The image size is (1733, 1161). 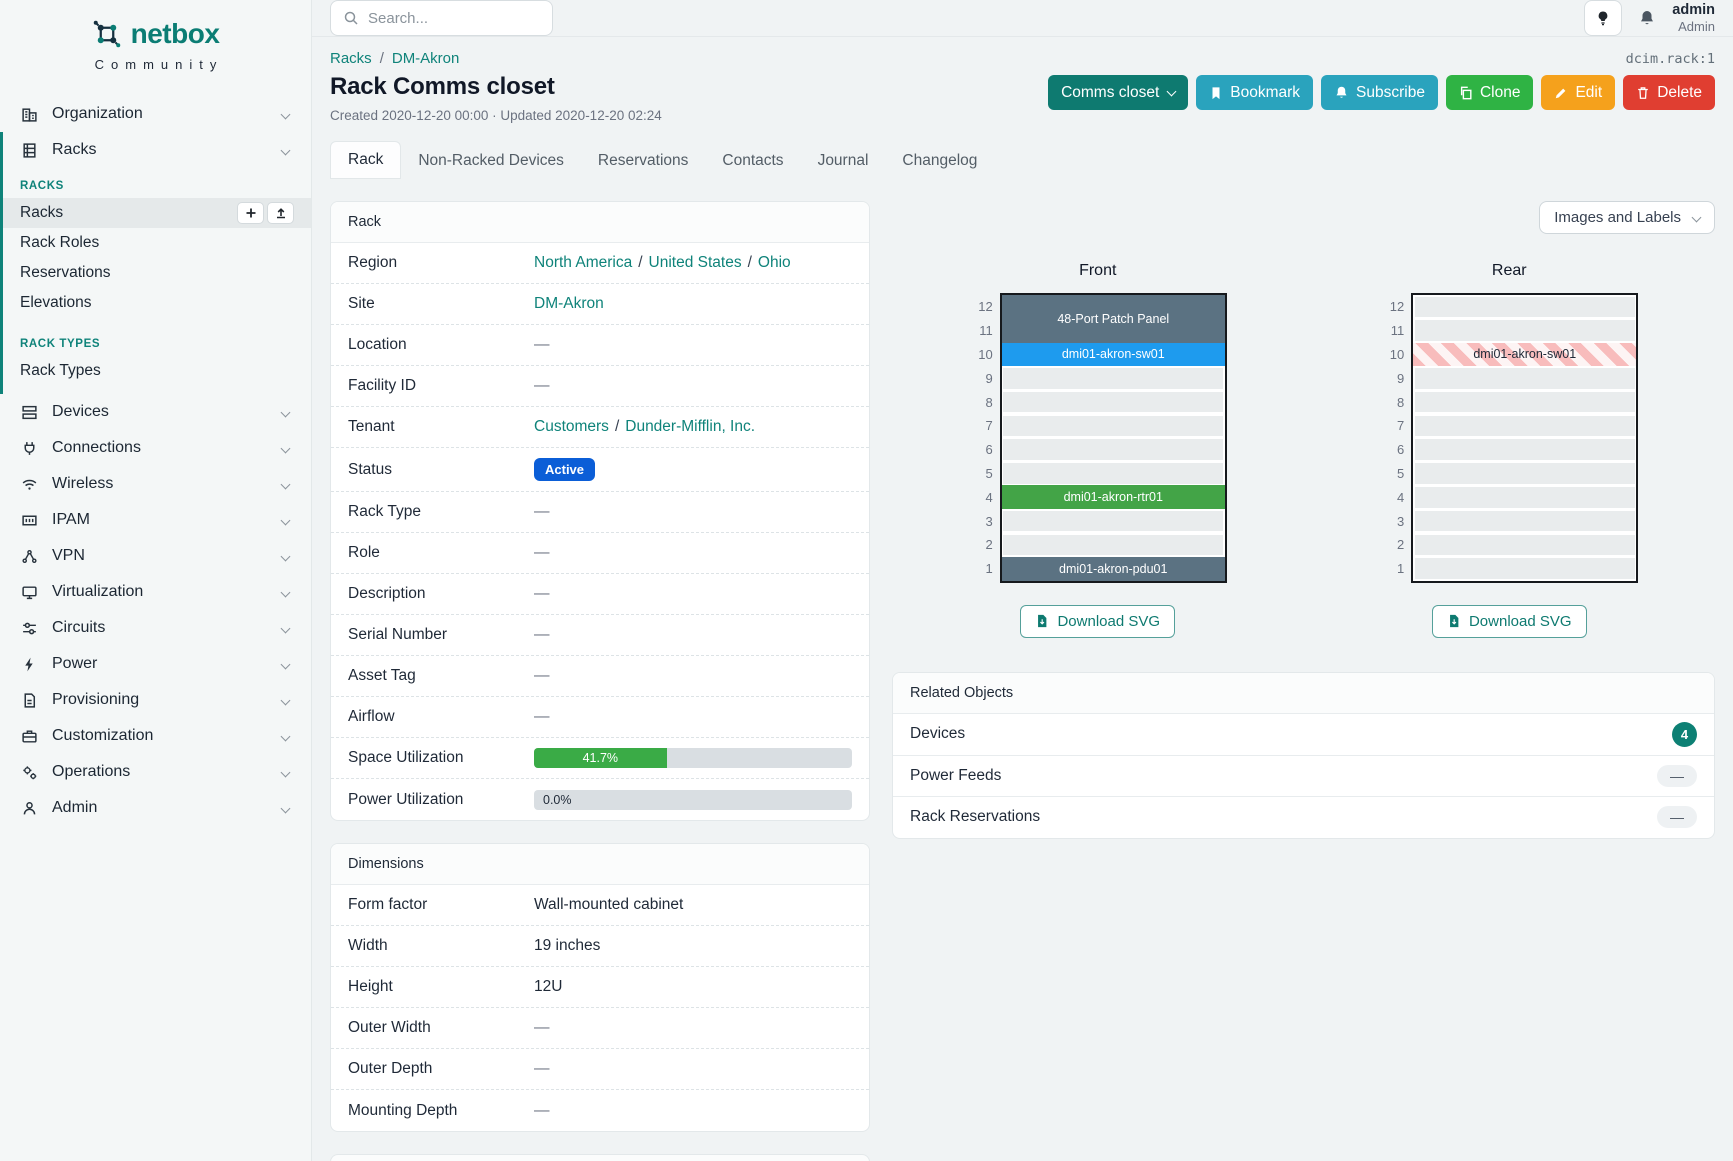 I want to click on download-svg-rear-button: Download SVG, so click(x=1509, y=621).